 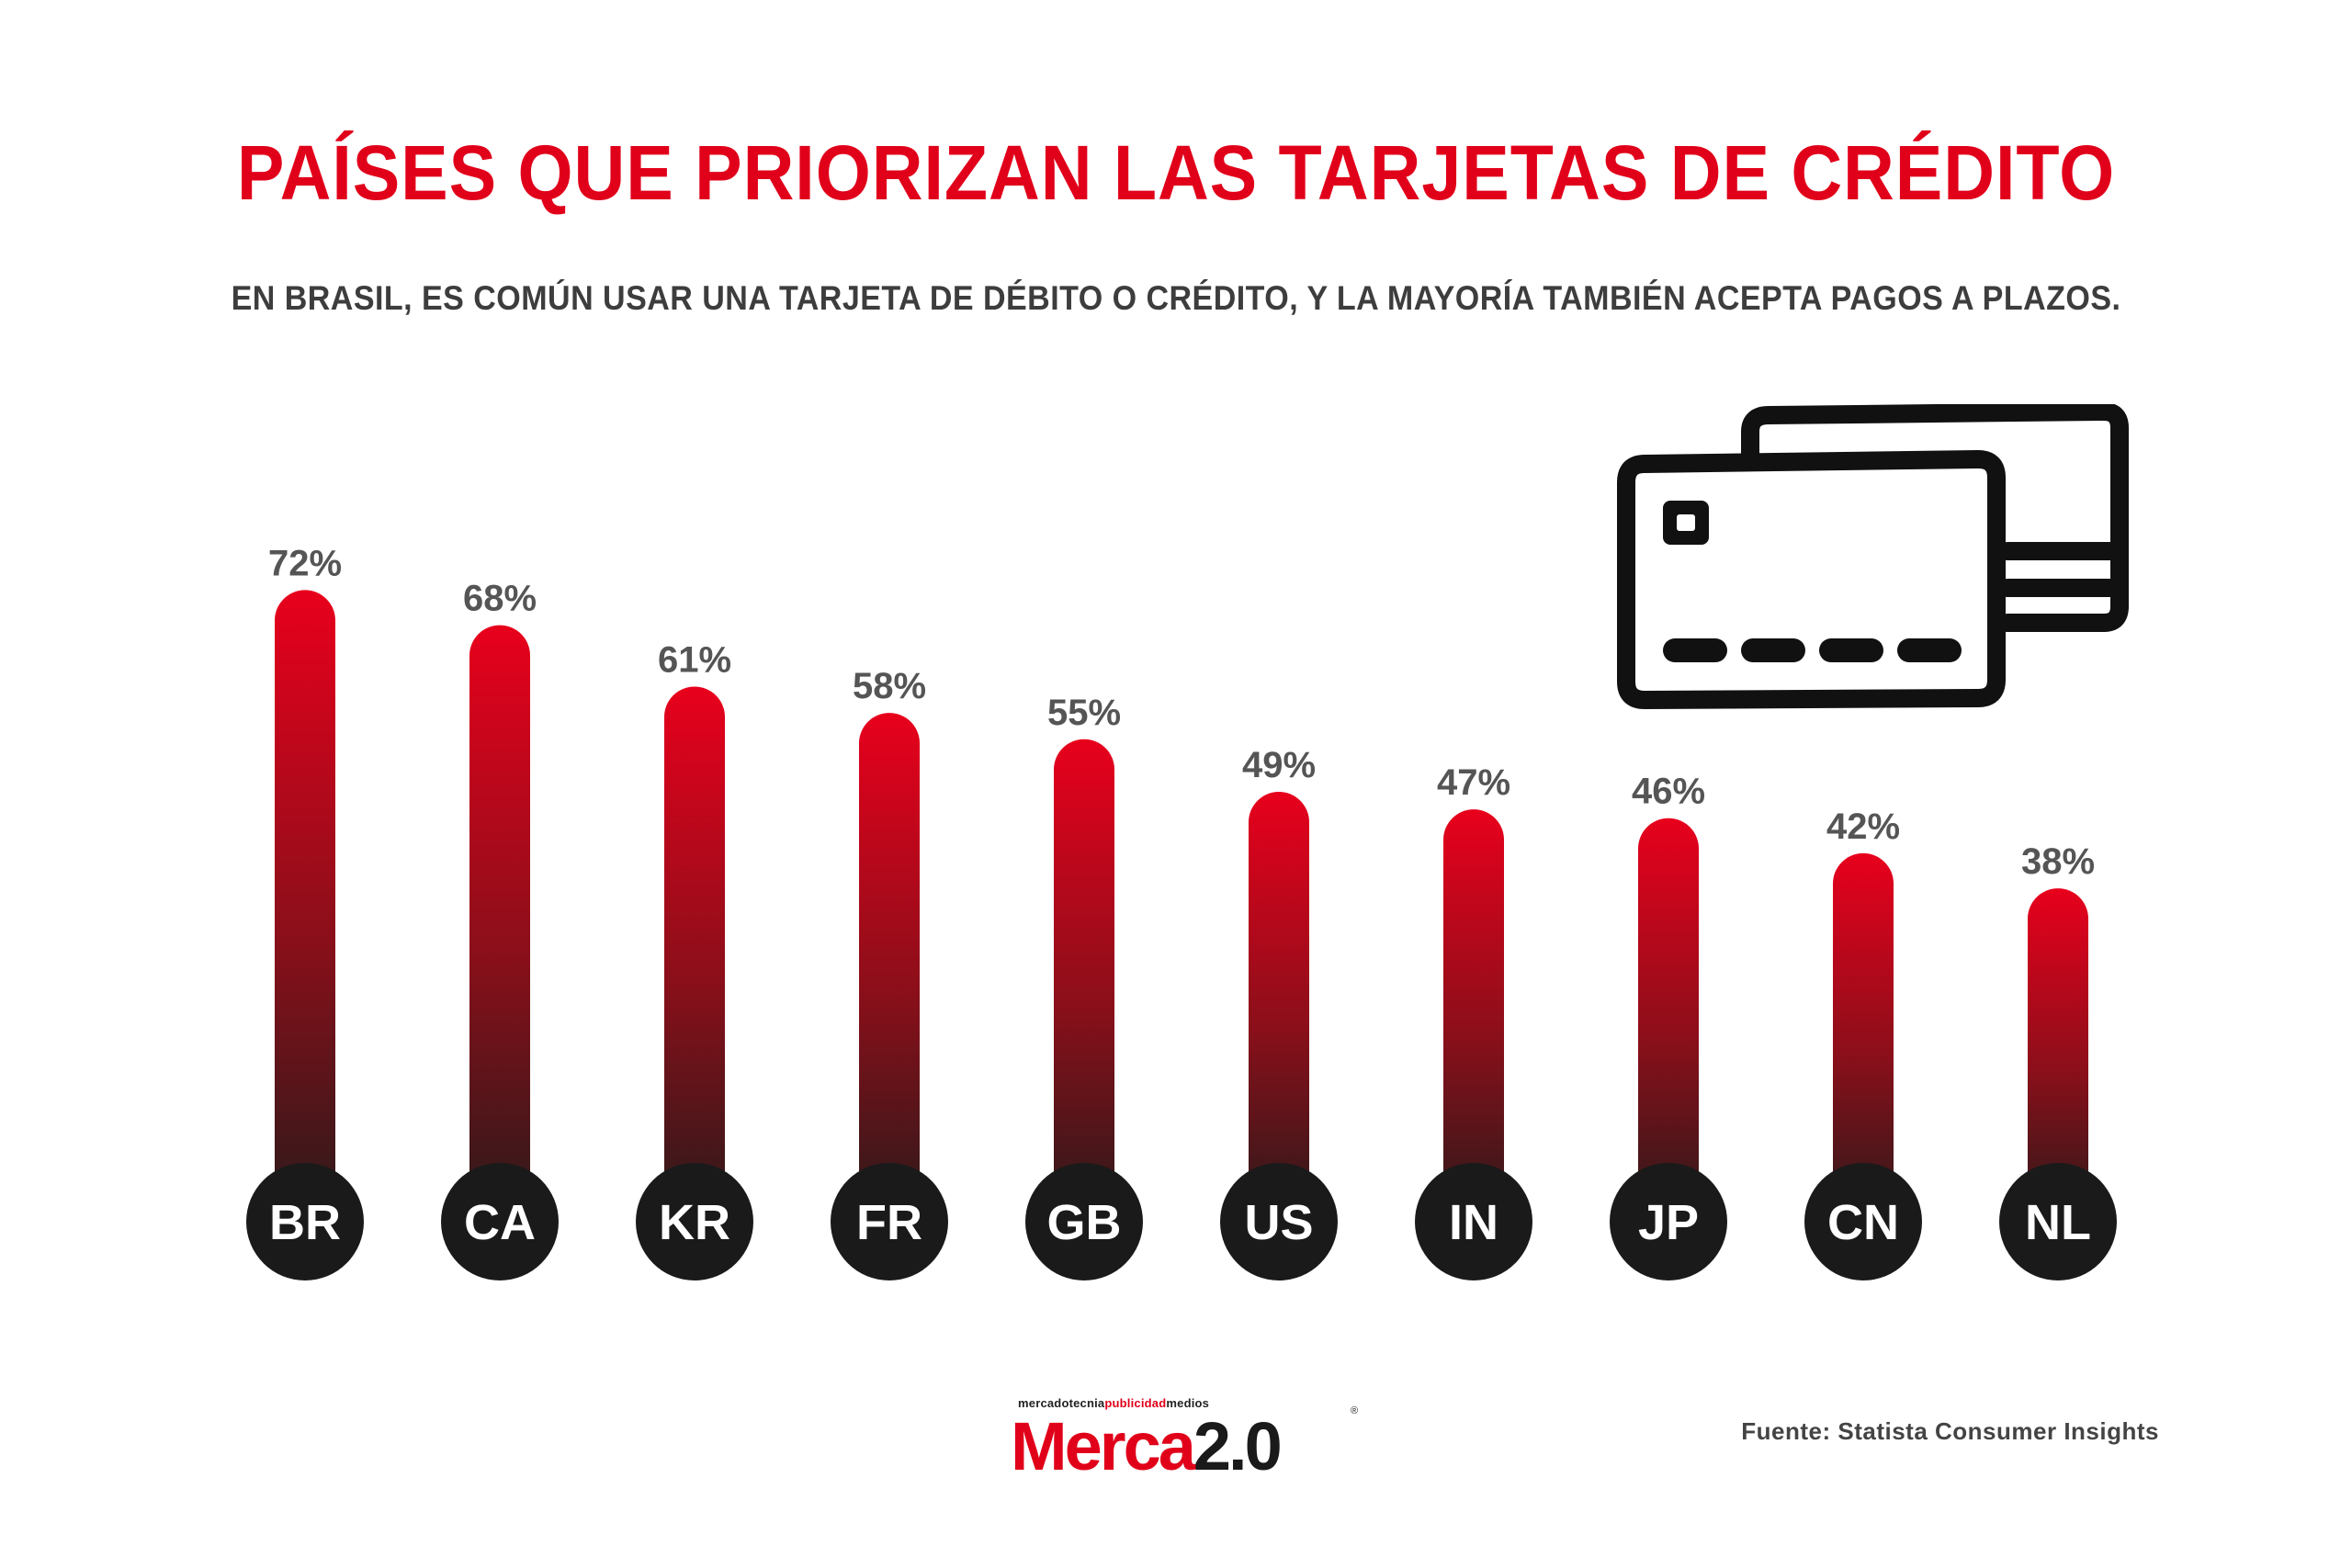 I want to click on registered-mark: ®, so click(x=1355, y=1411).